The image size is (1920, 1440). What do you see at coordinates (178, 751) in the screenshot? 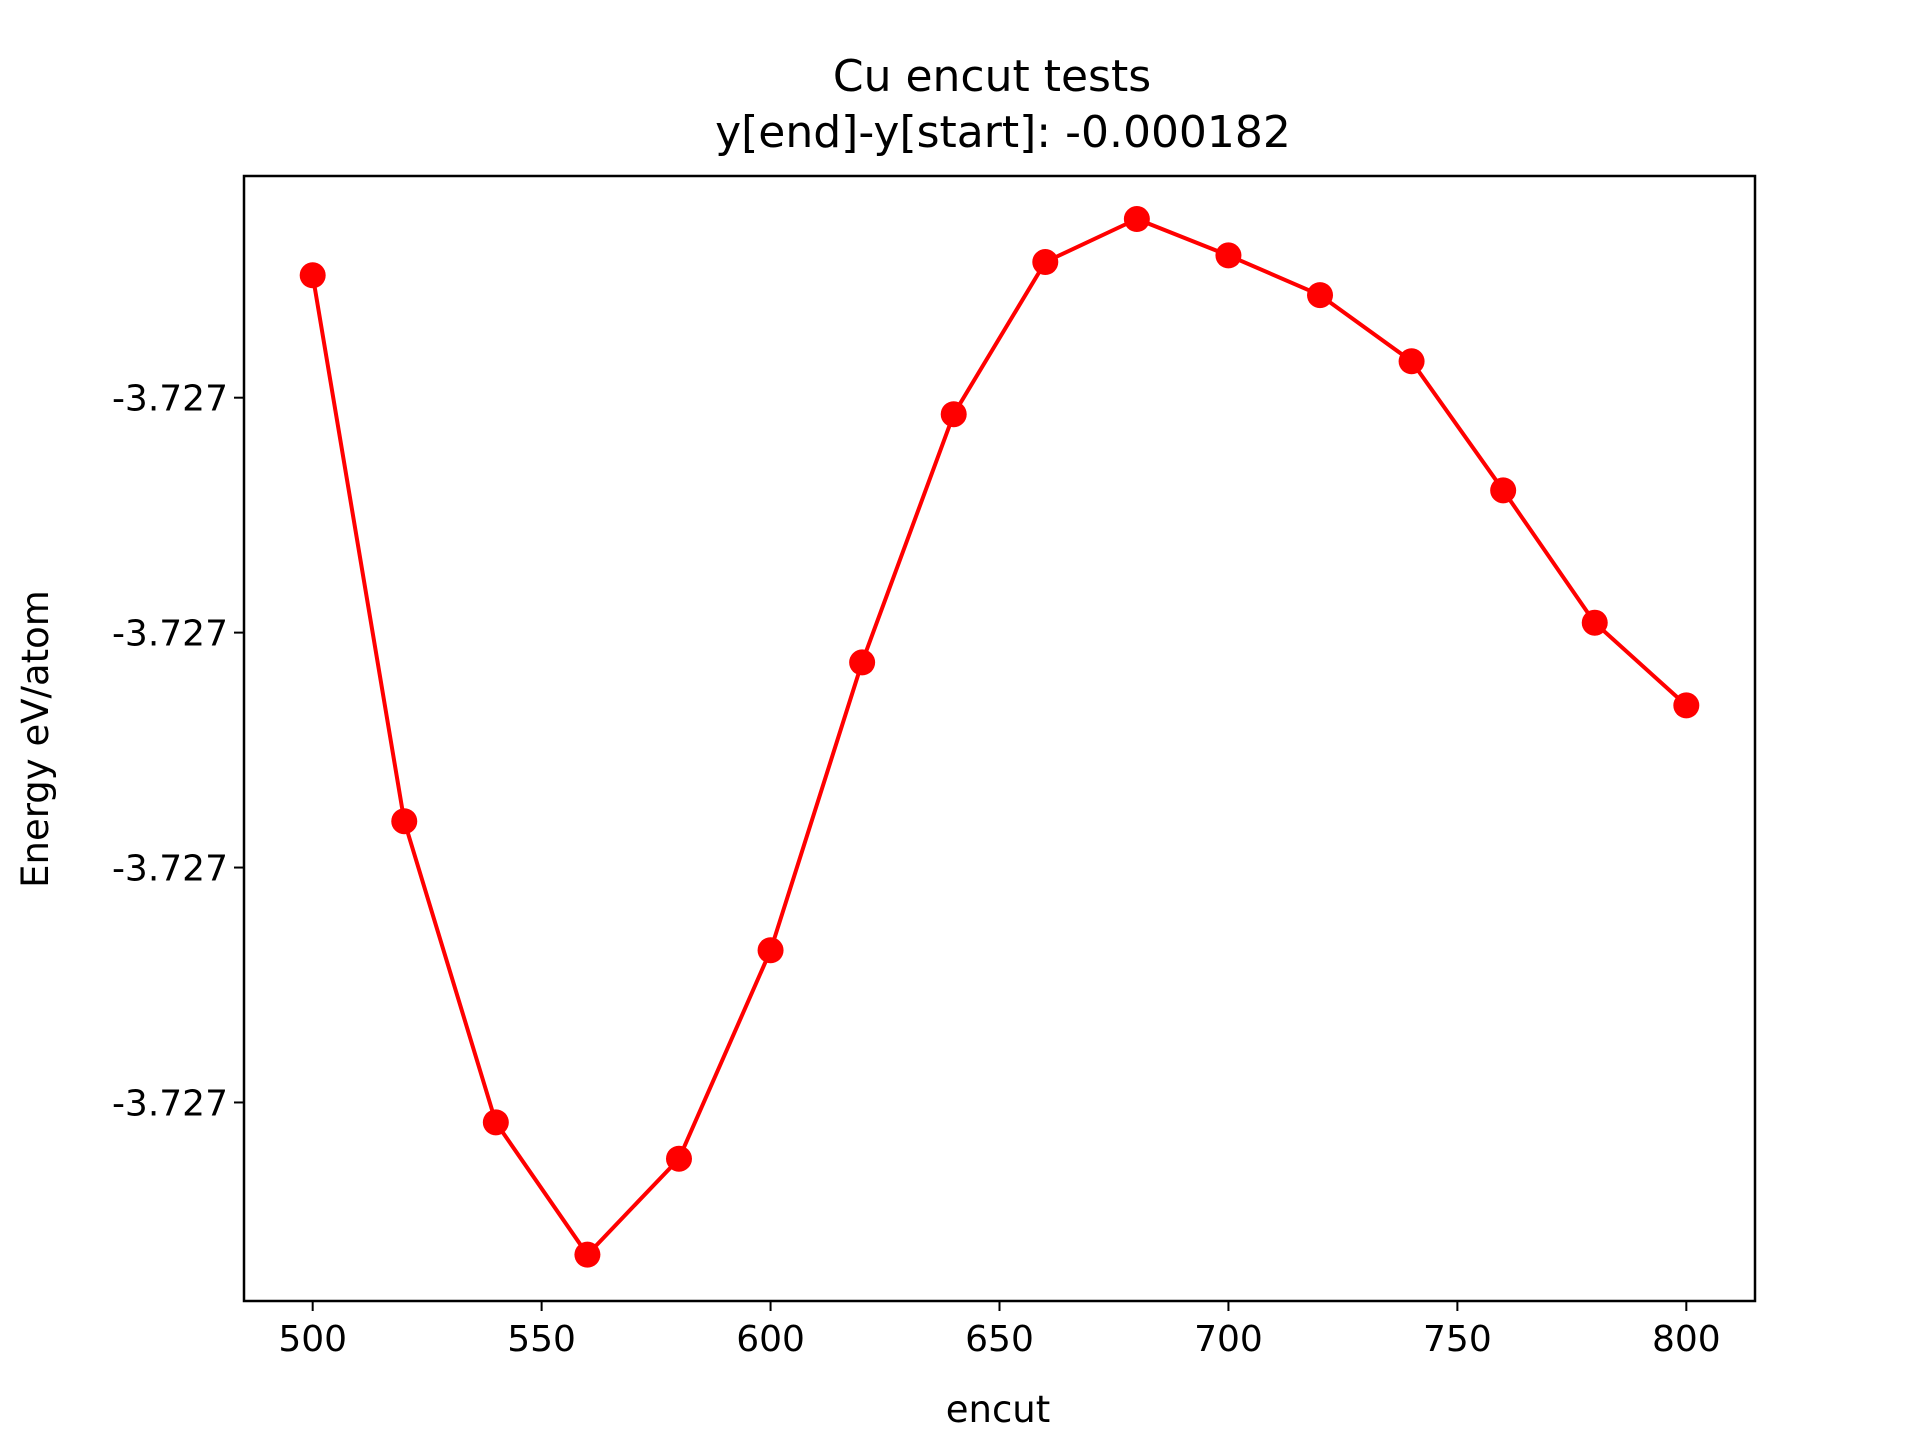
I see `y-axis: -3.727 -3.727 -3.727 -3.727` at bounding box center [178, 751].